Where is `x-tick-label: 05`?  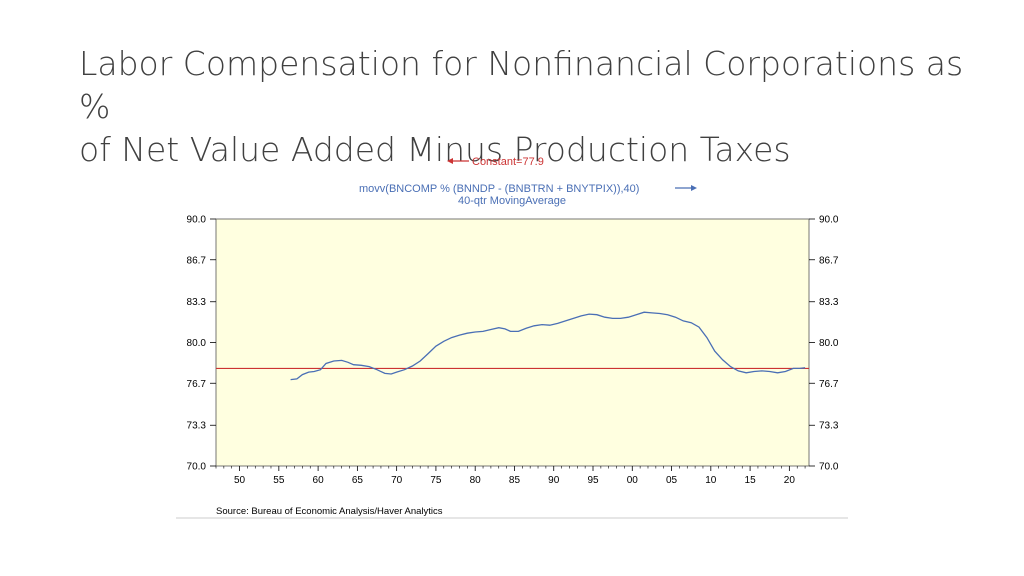
x-tick-label: 05 is located at coordinates (672, 480).